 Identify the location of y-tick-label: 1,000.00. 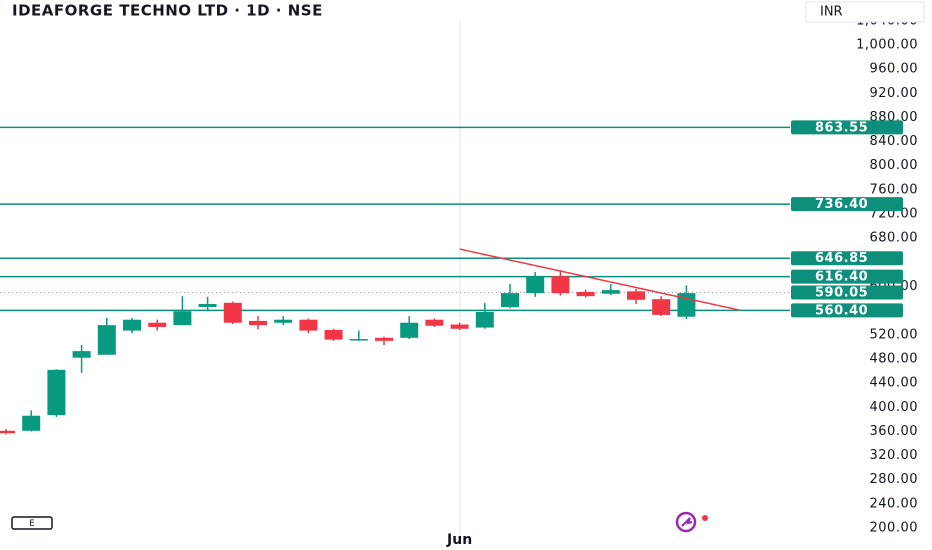
(887, 44).